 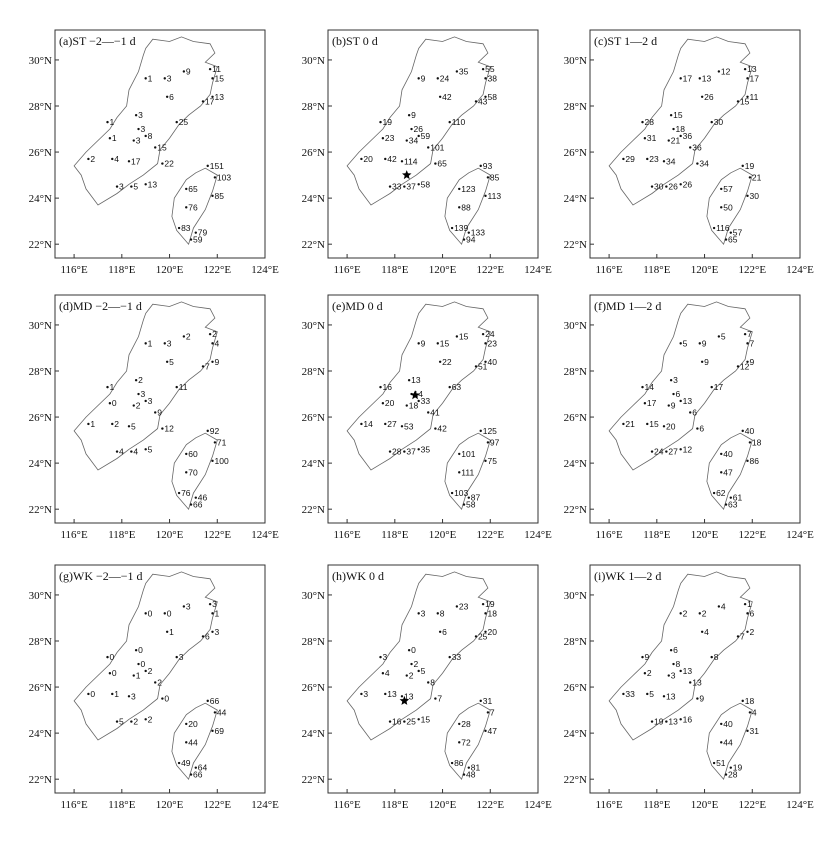 I want to click on station-value: 12, so click(x=726, y=71).